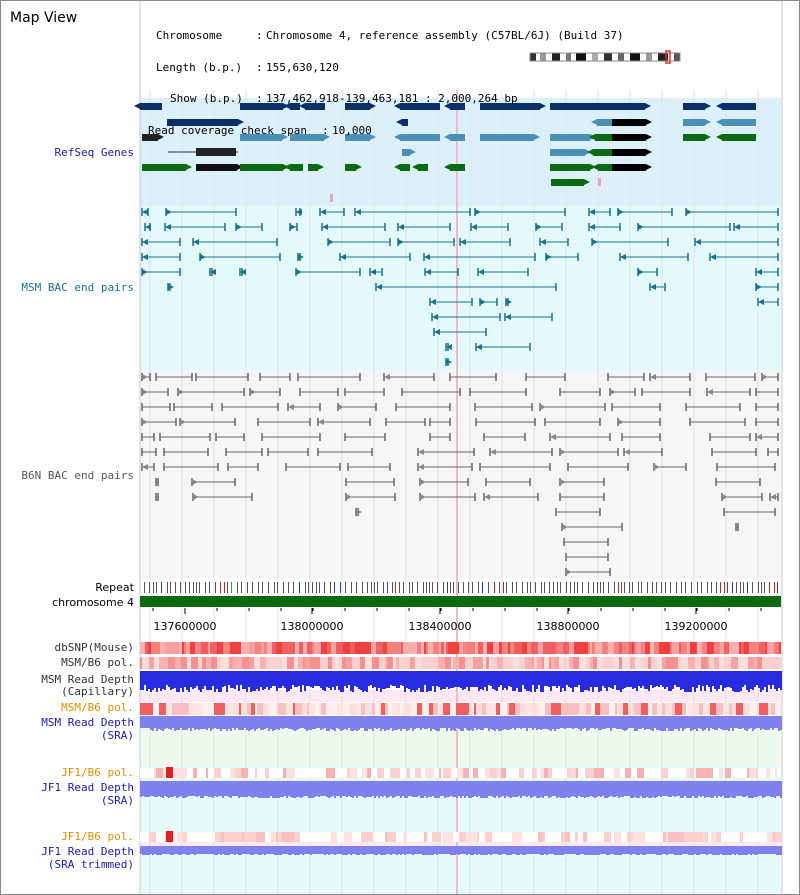 This screenshot has width=800, height=895. What do you see at coordinates (440, 626) in the screenshot?
I see `ruler-tick-label: 138400000` at bounding box center [440, 626].